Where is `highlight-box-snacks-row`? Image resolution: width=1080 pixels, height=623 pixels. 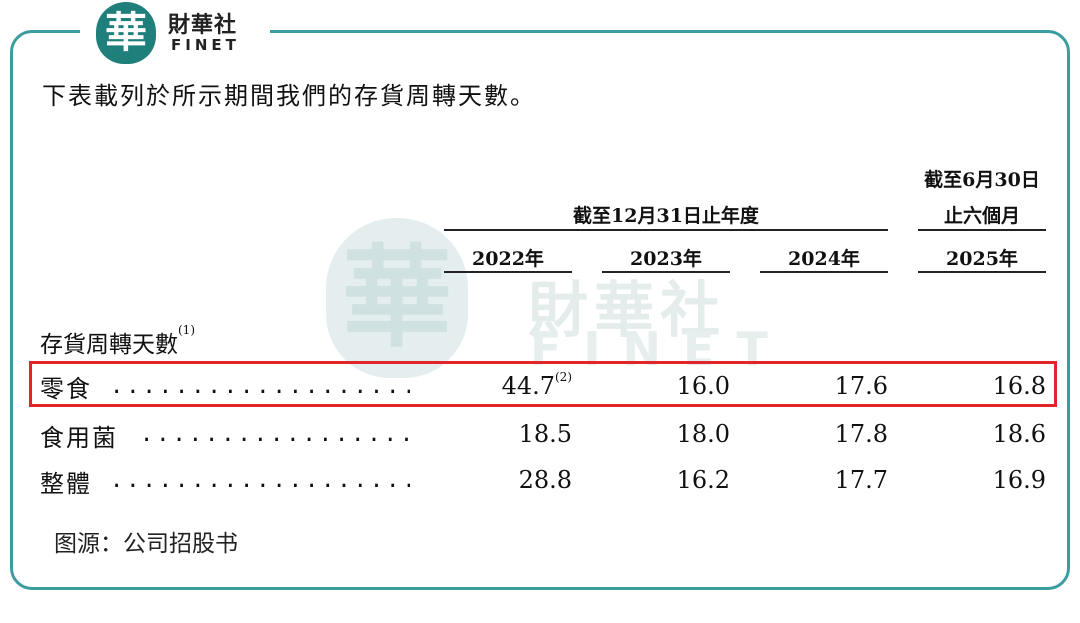 highlight-box-snacks-row is located at coordinates (543, 384).